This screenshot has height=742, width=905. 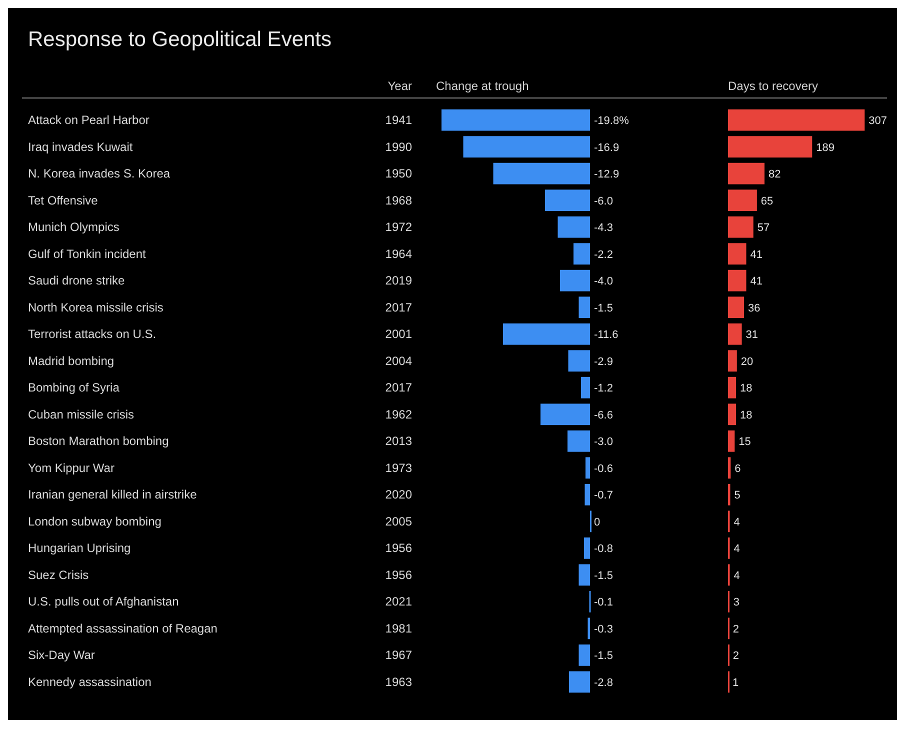 What do you see at coordinates (63, 200) in the screenshot?
I see `y-tick-label: Tet Offensive` at bounding box center [63, 200].